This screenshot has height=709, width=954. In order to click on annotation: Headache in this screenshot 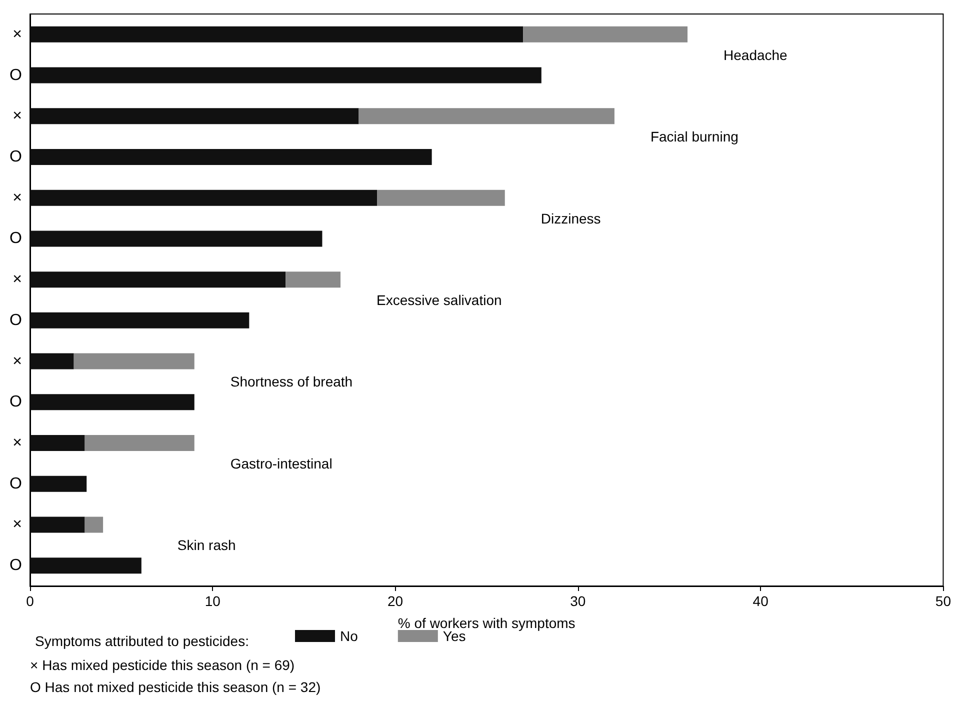, I will do `click(756, 54)`.